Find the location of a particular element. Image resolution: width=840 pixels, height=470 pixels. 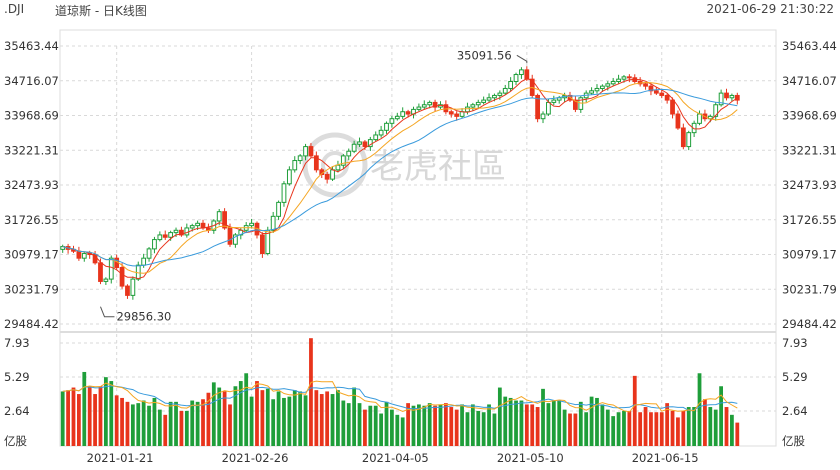

min-annotation-label: 29856.30 is located at coordinates (143, 317).